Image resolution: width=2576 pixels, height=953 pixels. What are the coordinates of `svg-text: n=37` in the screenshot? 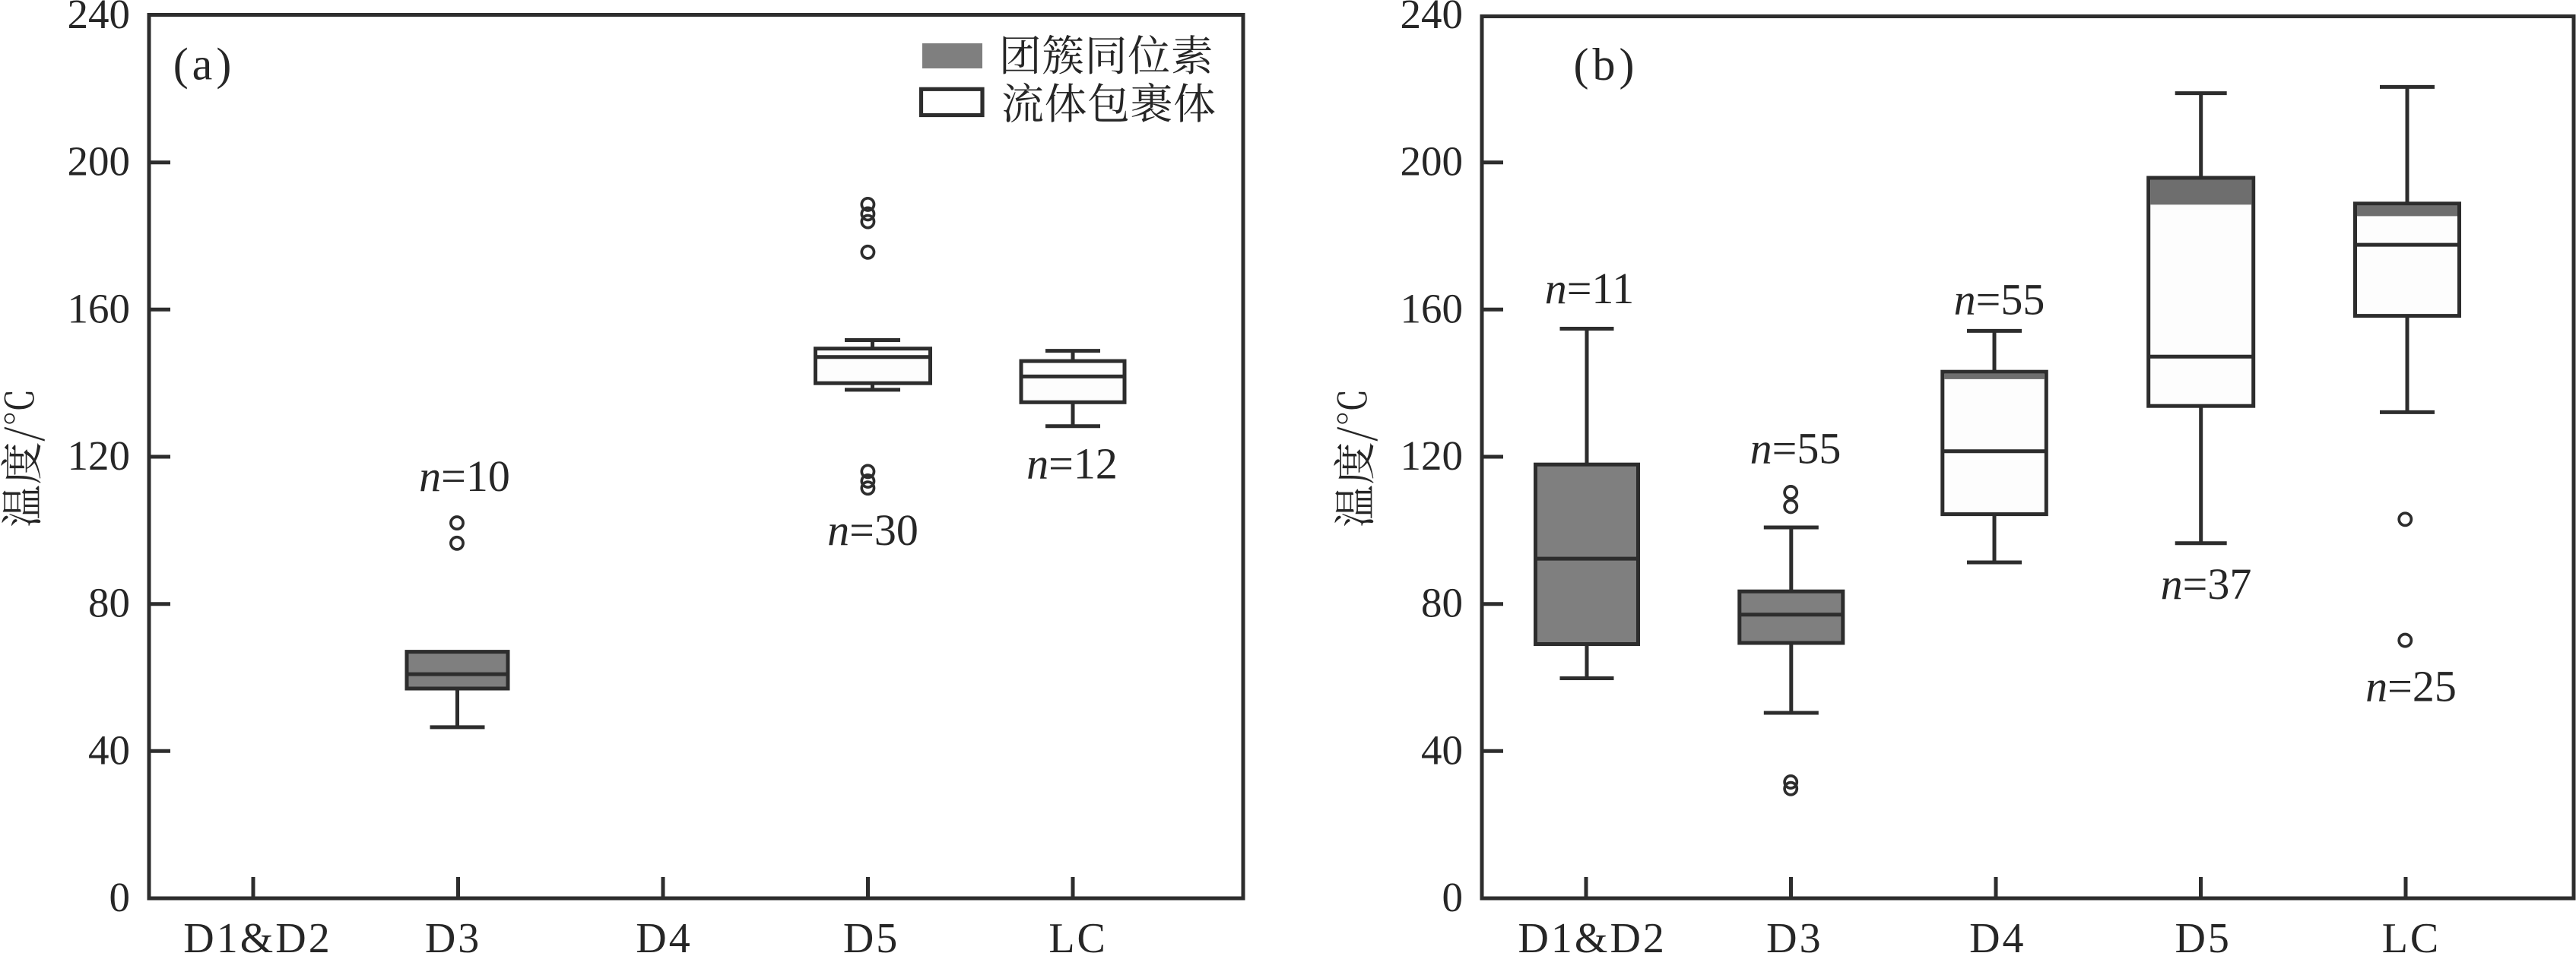 It's located at (2206, 584).